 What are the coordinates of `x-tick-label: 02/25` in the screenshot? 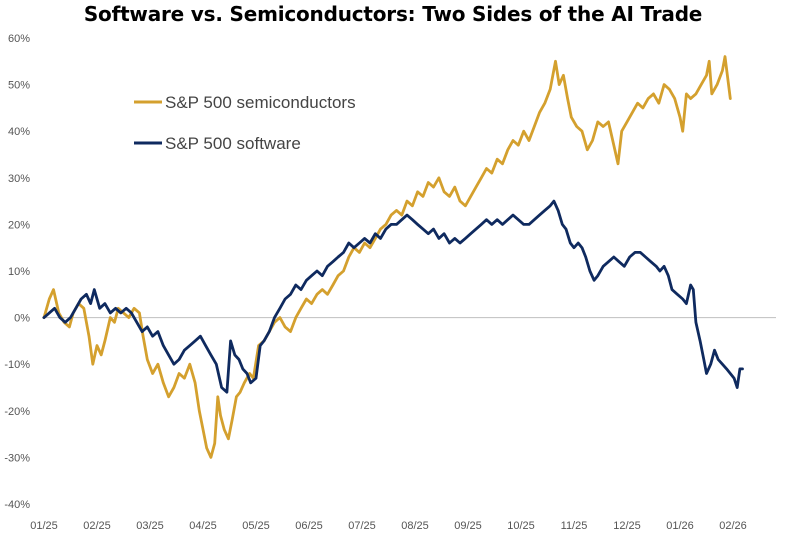 It's located at (97, 526).